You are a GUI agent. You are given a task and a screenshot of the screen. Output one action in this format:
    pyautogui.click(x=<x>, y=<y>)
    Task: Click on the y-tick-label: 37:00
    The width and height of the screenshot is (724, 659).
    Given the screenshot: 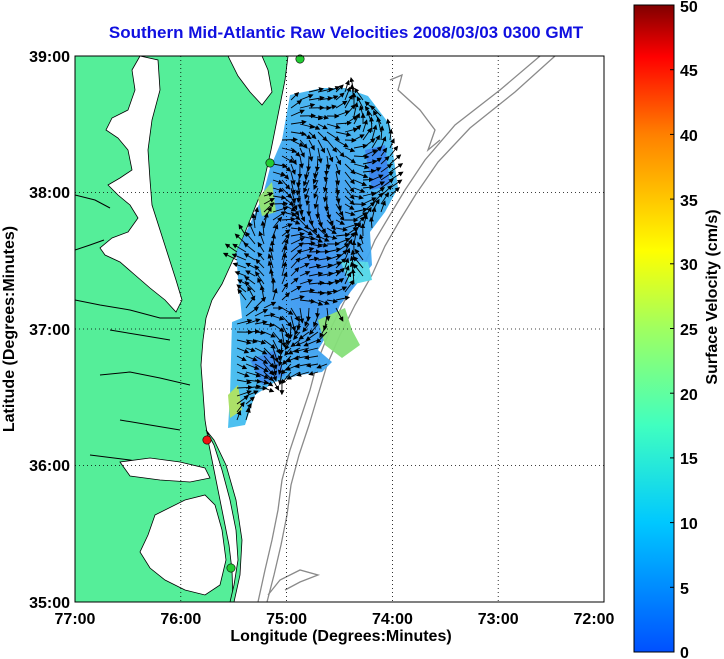 What is the action you would take?
    pyautogui.click(x=49, y=330)
    